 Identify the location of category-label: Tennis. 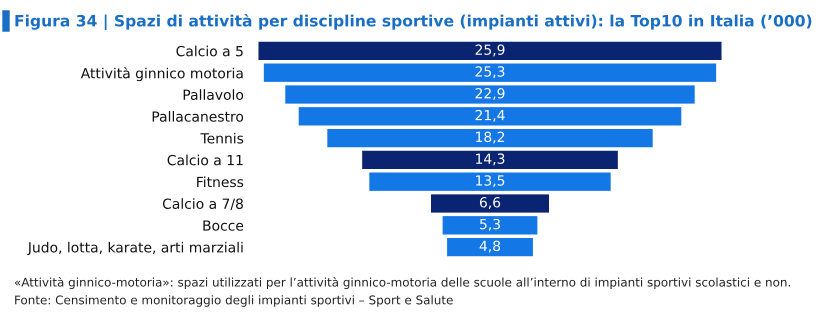
(222, 138).